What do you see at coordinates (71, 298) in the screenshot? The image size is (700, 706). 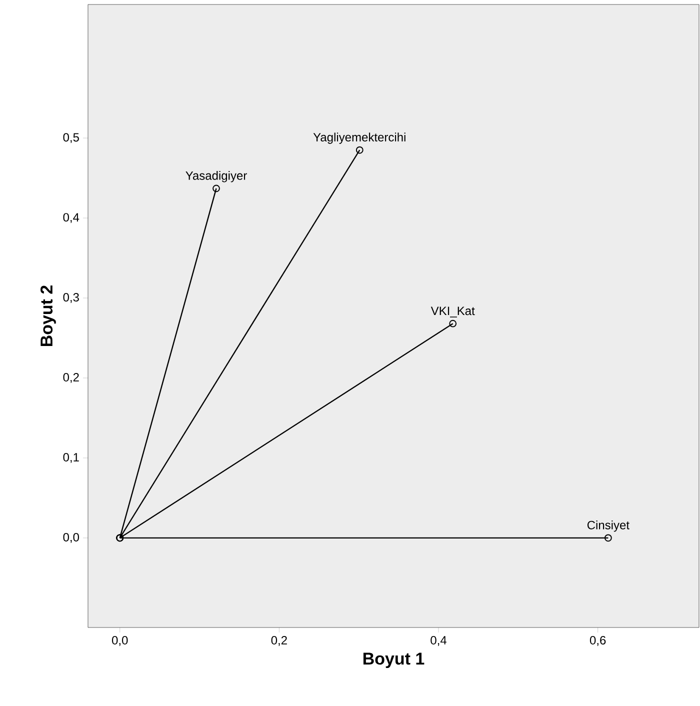 I see `y-tick-label: 0,3` at bounding box center [71, 298].